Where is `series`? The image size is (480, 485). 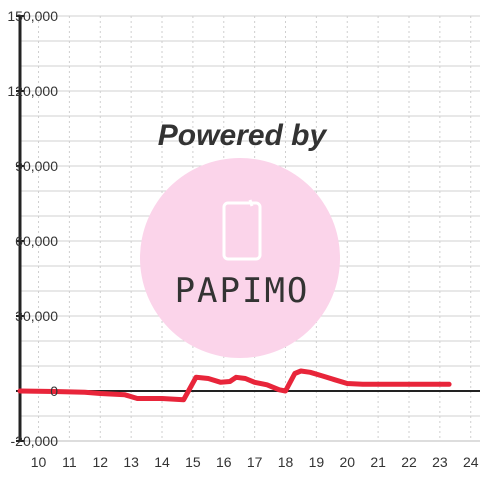
series is located at coordinates (234, 385).